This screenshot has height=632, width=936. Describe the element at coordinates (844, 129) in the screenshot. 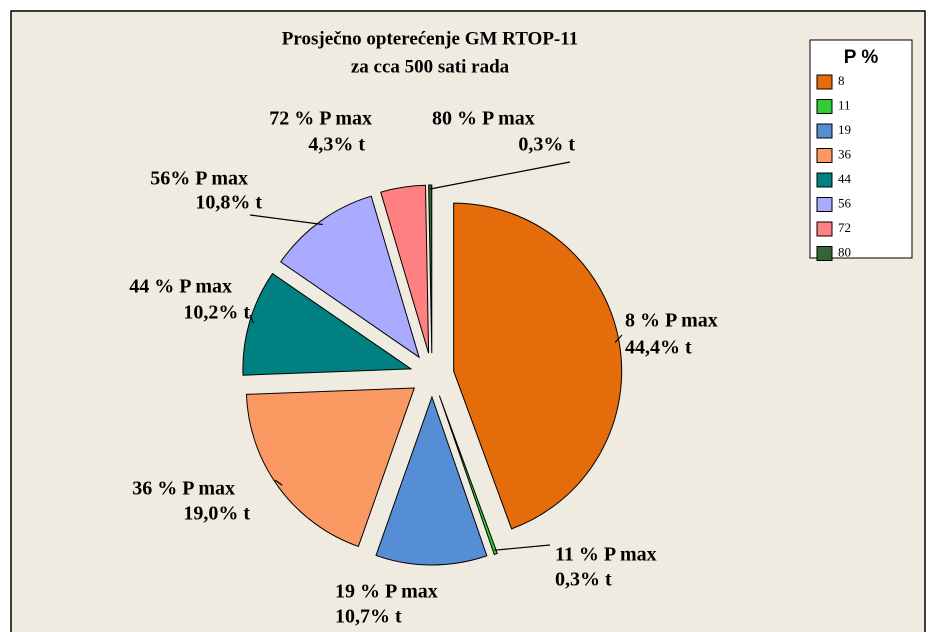

I see `legend-label: 19` at that location.